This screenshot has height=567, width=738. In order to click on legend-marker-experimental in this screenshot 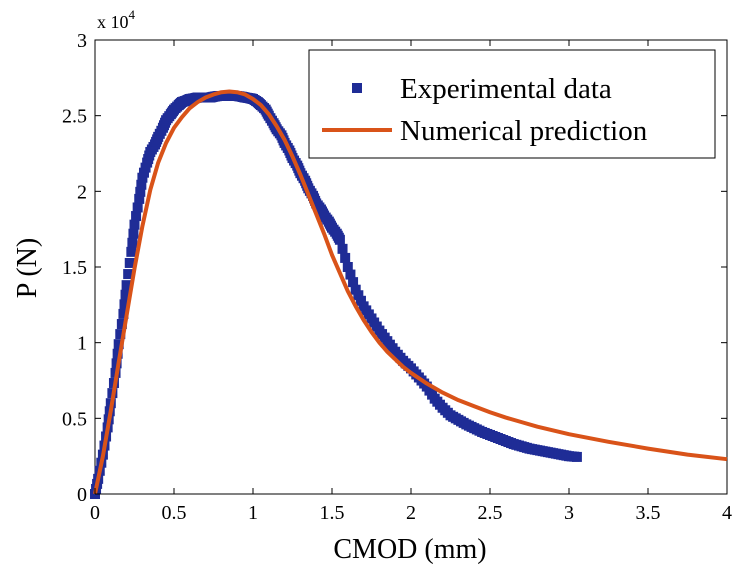, I will do `click(357, 88)`.